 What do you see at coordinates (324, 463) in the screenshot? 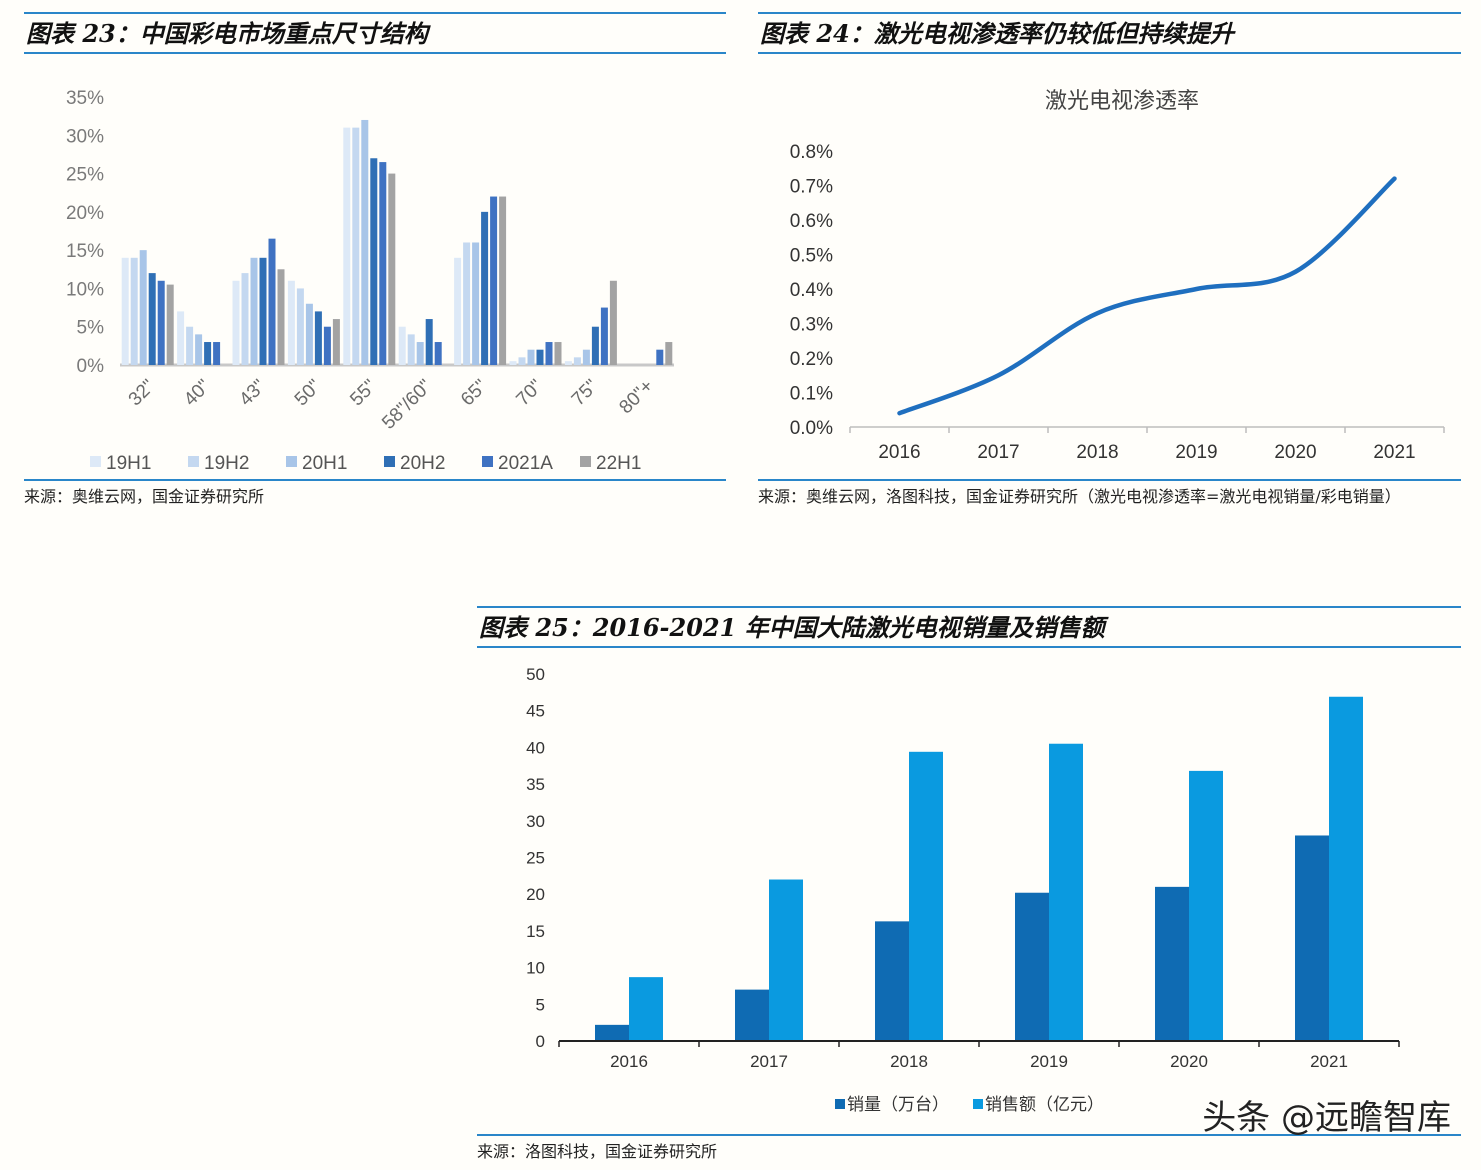
I see `legend-label: 20H1` at bounding box center [324, 463].